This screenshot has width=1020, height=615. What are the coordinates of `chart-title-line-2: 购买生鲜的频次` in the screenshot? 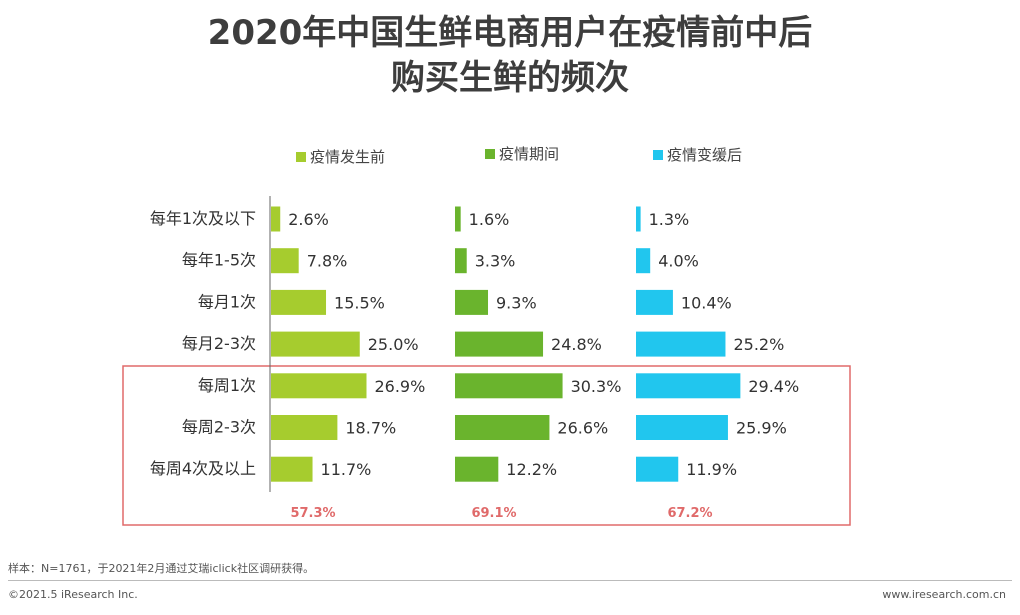 It's located at (510, 78).